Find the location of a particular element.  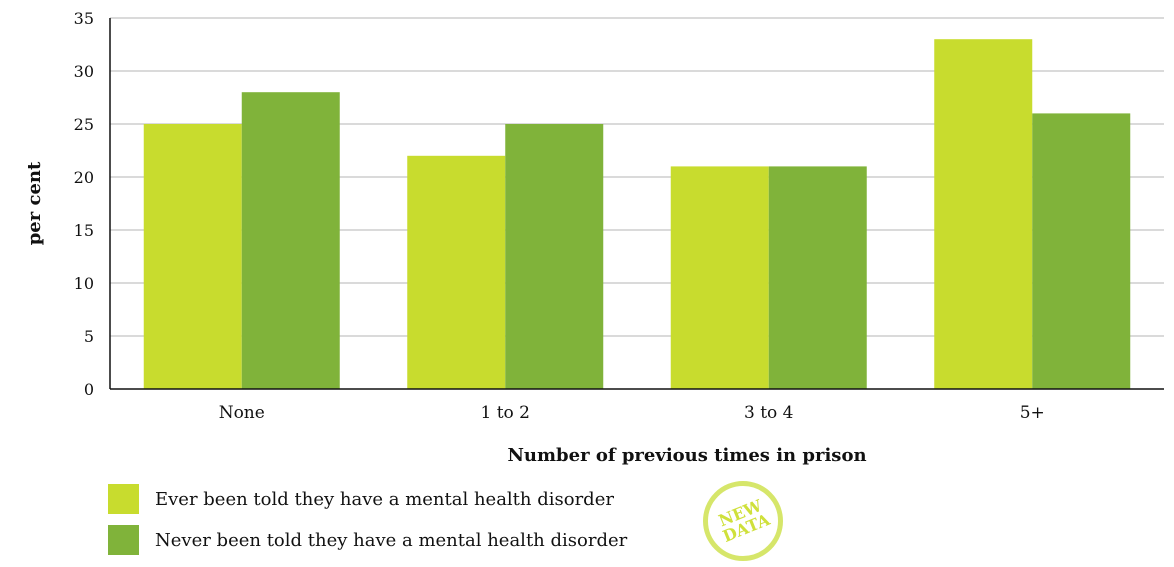

y-tick-label: 0 is located at coordinates (89, 389).